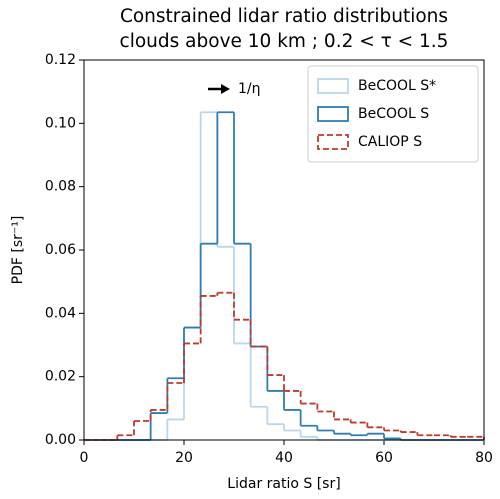 Image resolution: width=500 pixels, height=499 pixels. I want to click on y-axis-label: PDF [sr⁻¹], so click(18, 250).